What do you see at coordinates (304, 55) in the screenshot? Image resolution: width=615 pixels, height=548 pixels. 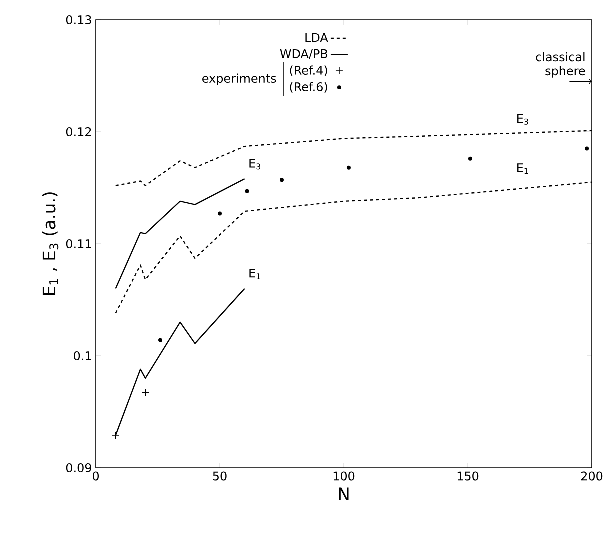 I see `legend-label: WDA/PB` at bounding box center [304, 55].